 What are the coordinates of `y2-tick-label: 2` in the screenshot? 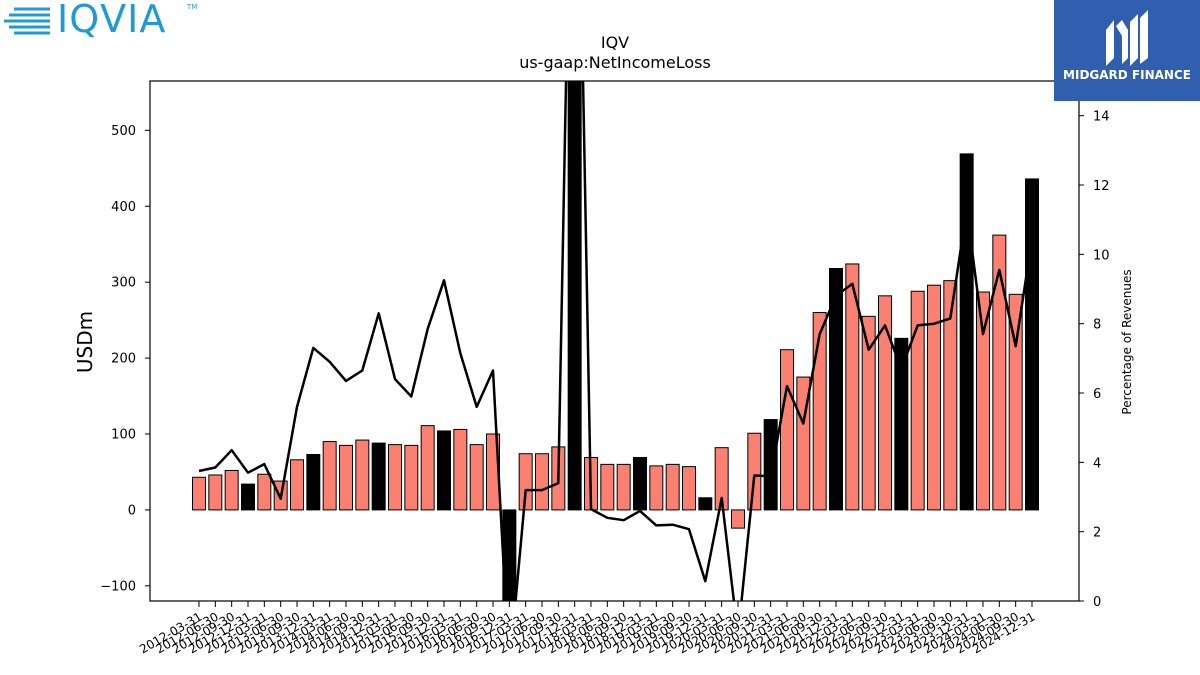 It's located at (1097, 533).